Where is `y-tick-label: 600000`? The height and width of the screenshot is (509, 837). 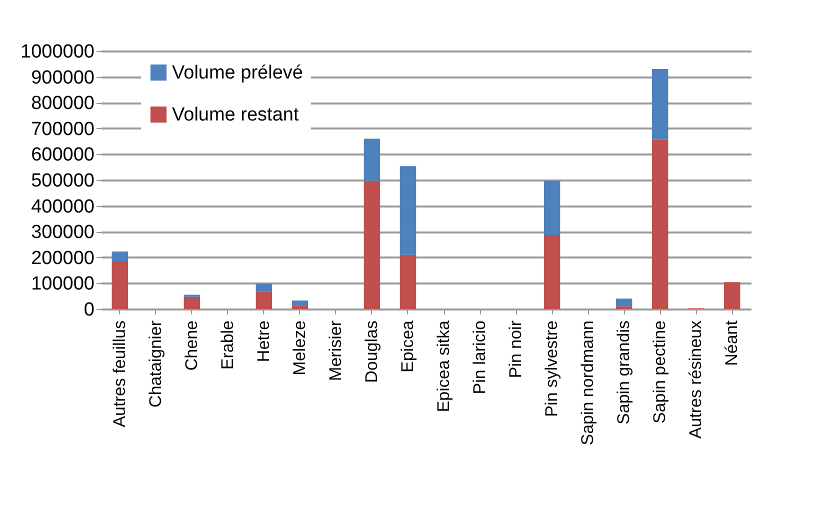 y-tick-label: 600000 is located at coordinates (62, 155).